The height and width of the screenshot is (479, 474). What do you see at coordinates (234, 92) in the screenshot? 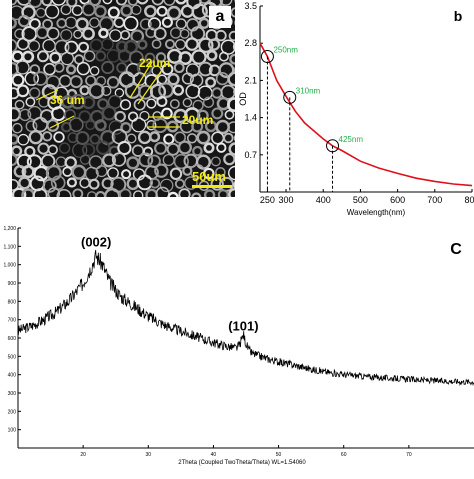
I see `pore-wall` at bounding box center [234, 92].